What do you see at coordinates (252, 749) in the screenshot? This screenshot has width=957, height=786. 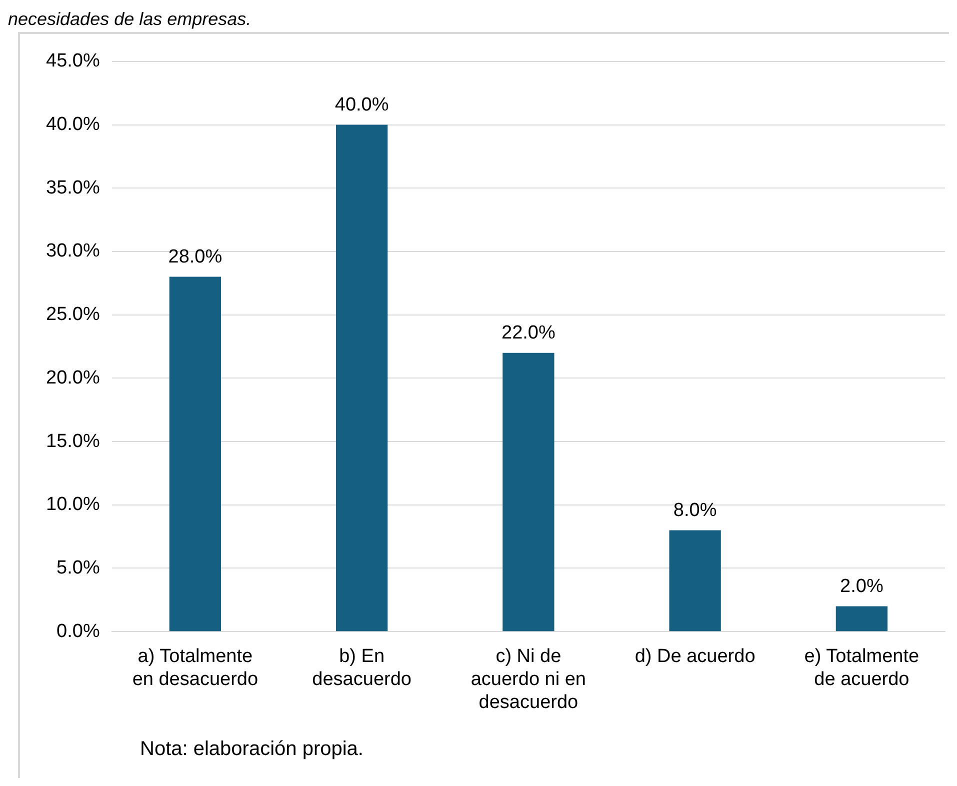 I see `text: Nota: elaboración propia.` at bounding box center [252, 749].